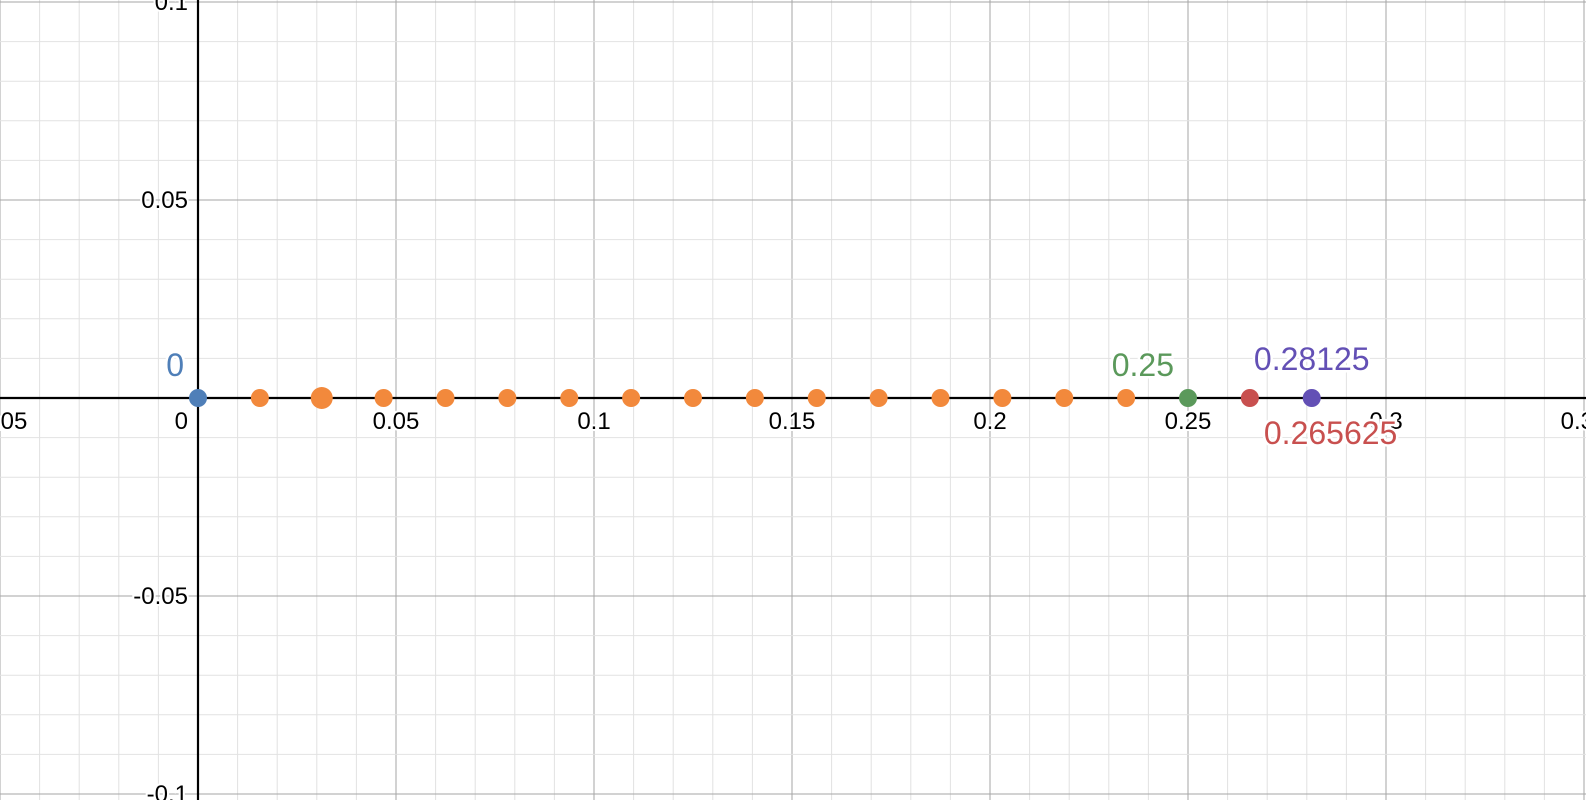 This screenshot has width=1586, height=800. Describe the element at coordinates (175, 365) in the screenshot. I see `point-label: 0` at that location.